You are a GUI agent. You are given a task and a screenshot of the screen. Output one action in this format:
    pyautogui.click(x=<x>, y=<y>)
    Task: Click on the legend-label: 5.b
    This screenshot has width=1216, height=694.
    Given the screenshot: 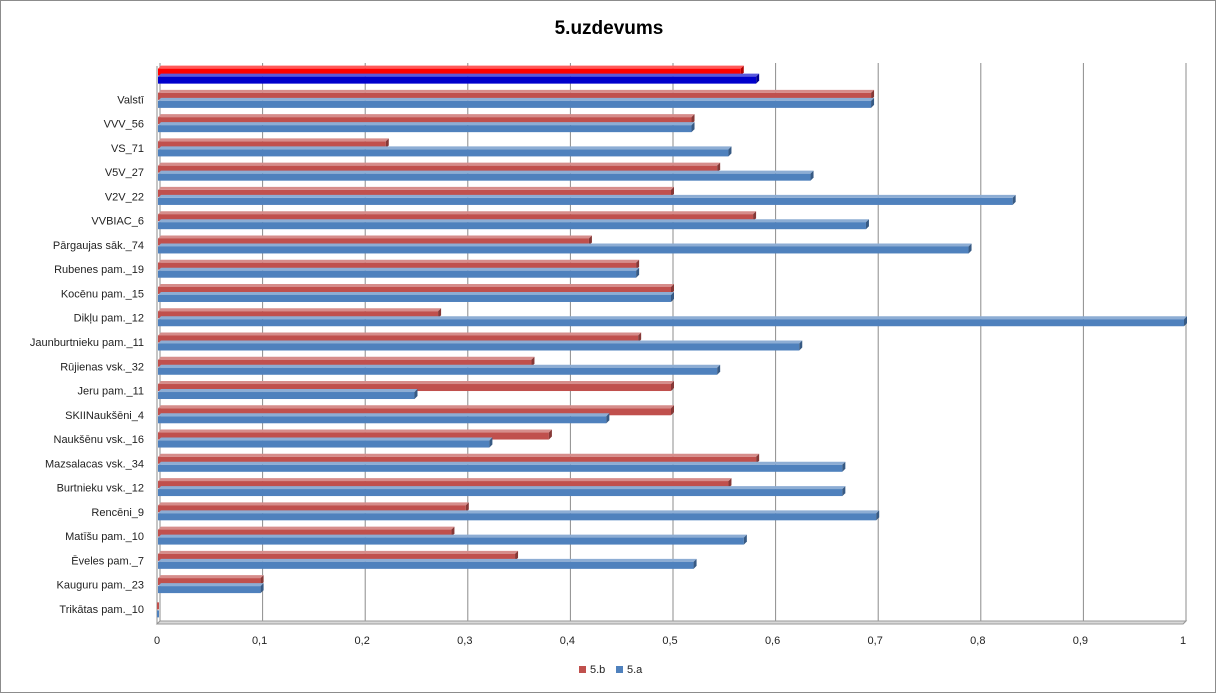 What is the action you would take?
    pyautogui.click(x=597, y=670)
    